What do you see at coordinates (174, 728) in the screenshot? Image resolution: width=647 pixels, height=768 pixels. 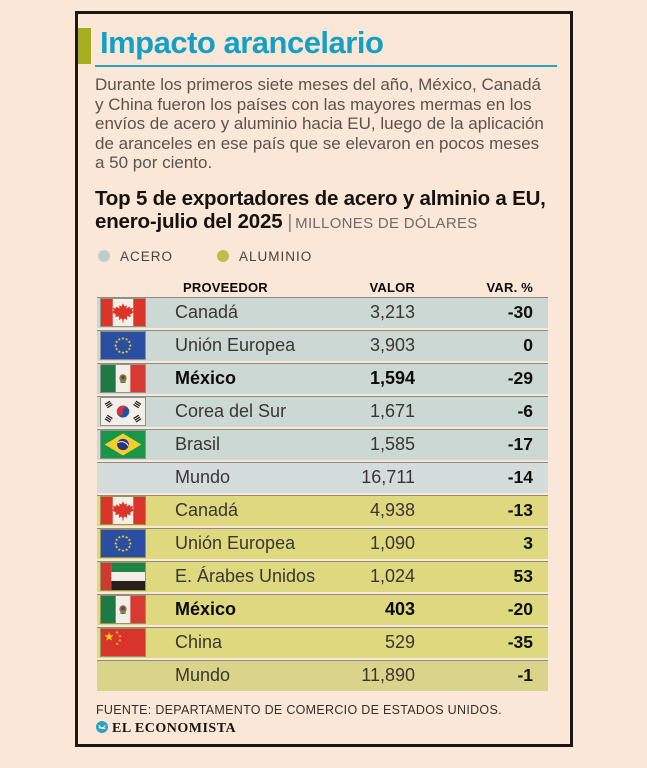 I see `brand-name: EL ECONOMISTA` at bounding box center [174, 728].